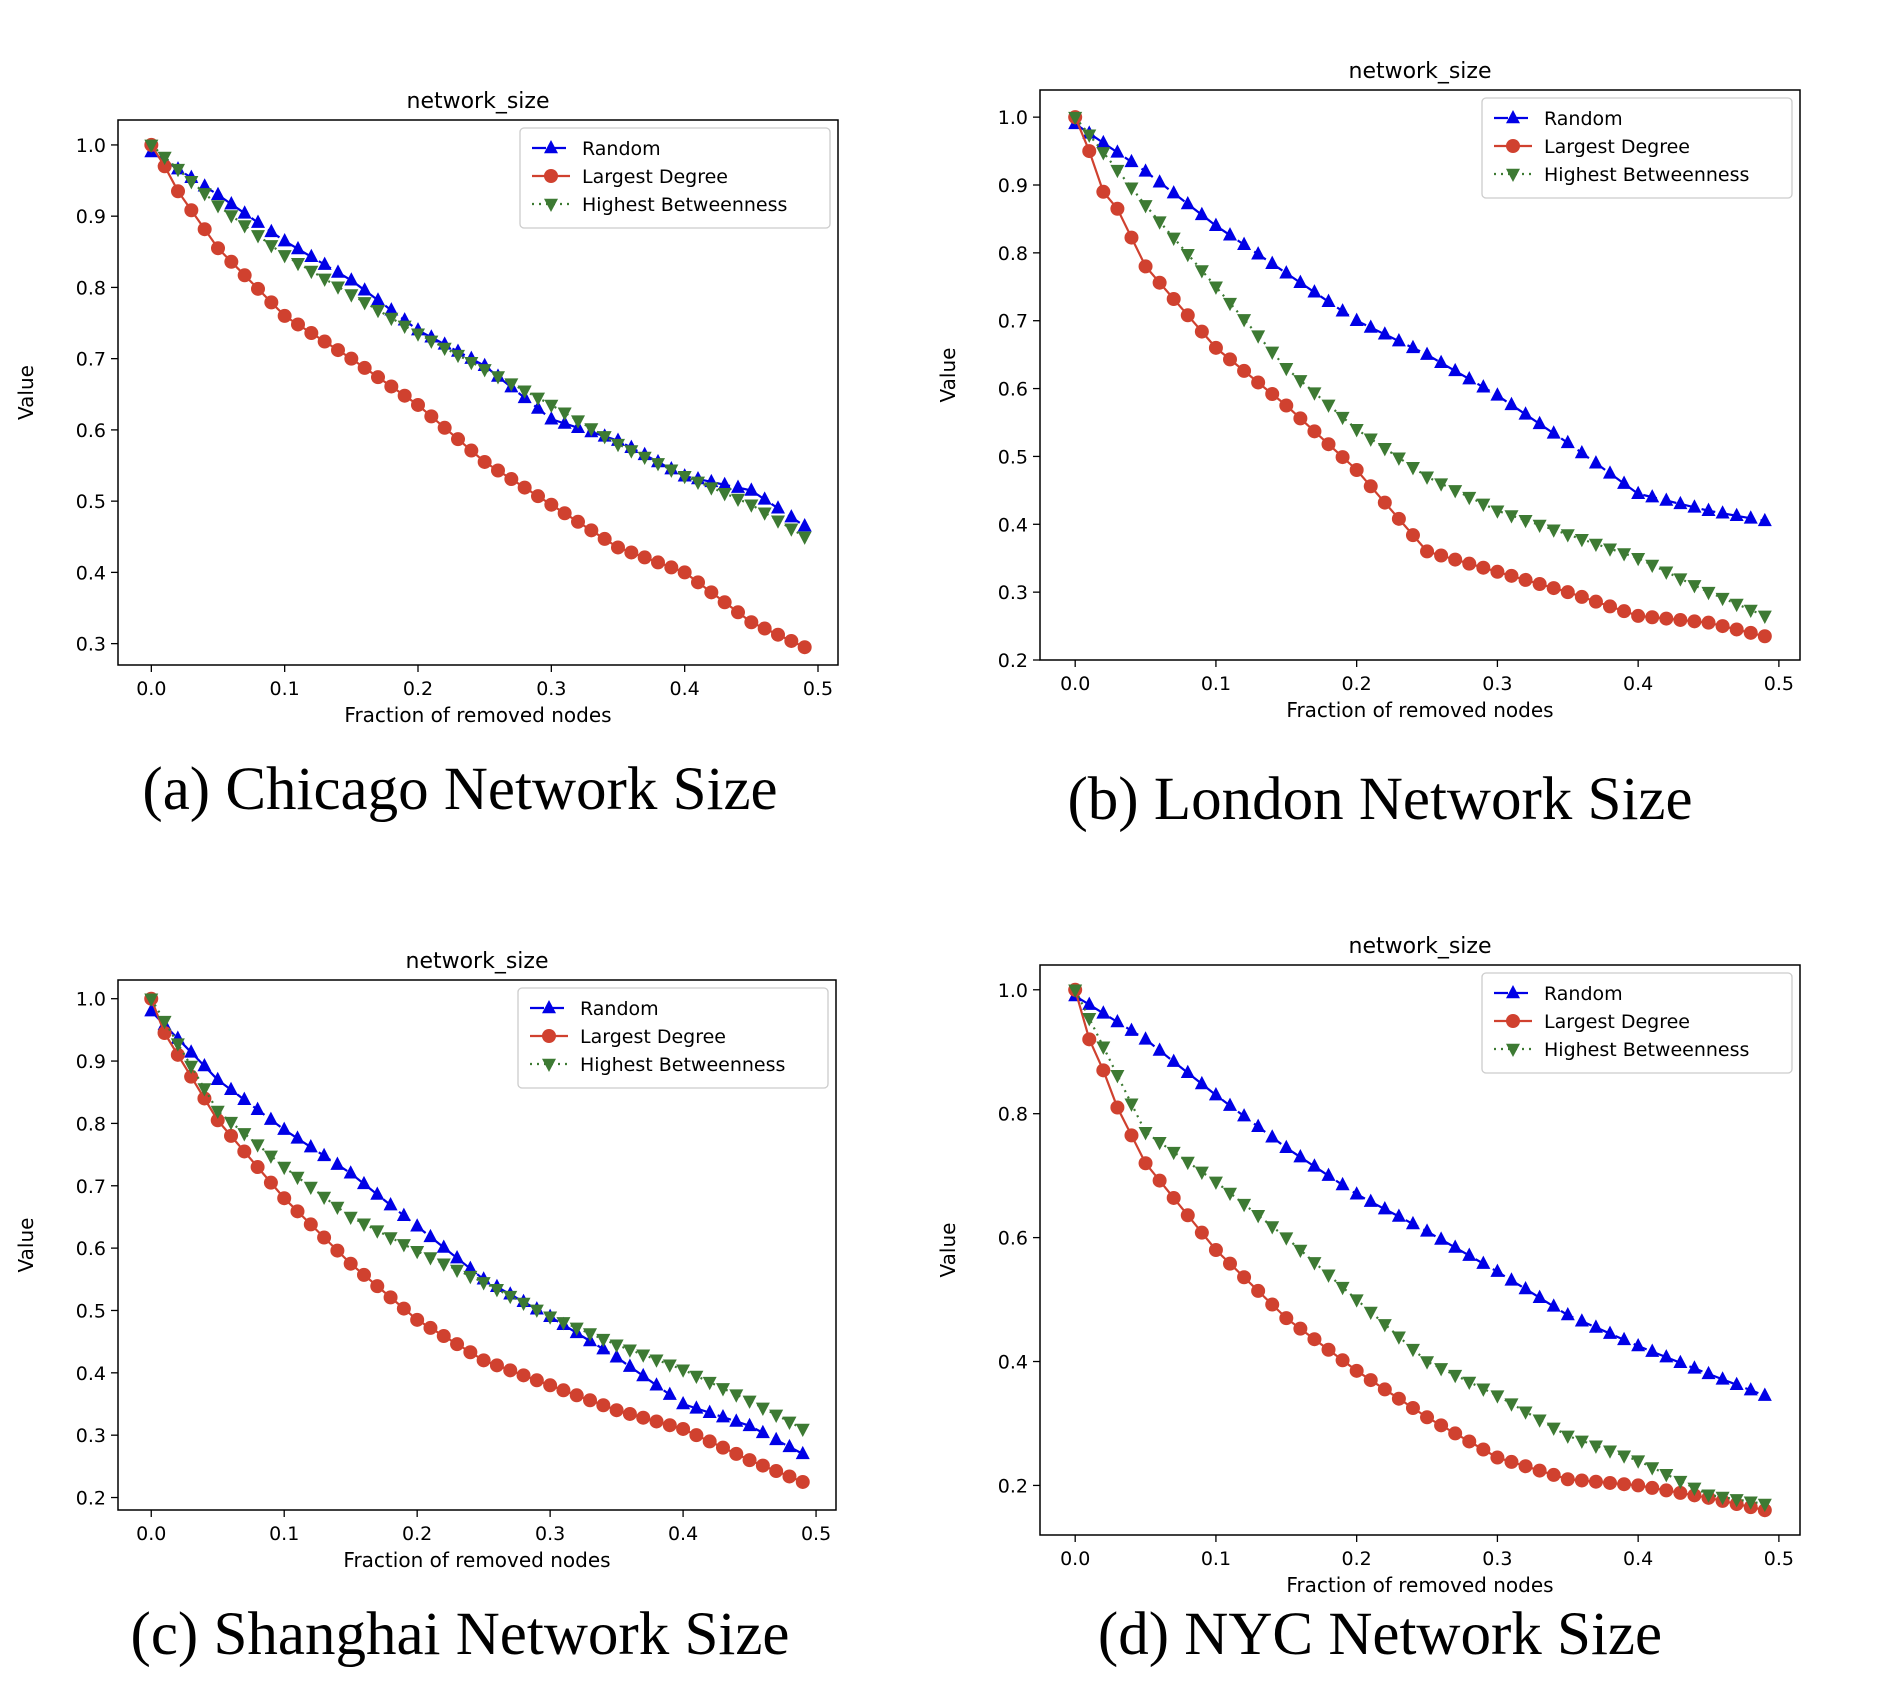  Describe the element at coordinates (1013, 1115) in the screenshot. I see `y-tick-label: 0.8` at that location.